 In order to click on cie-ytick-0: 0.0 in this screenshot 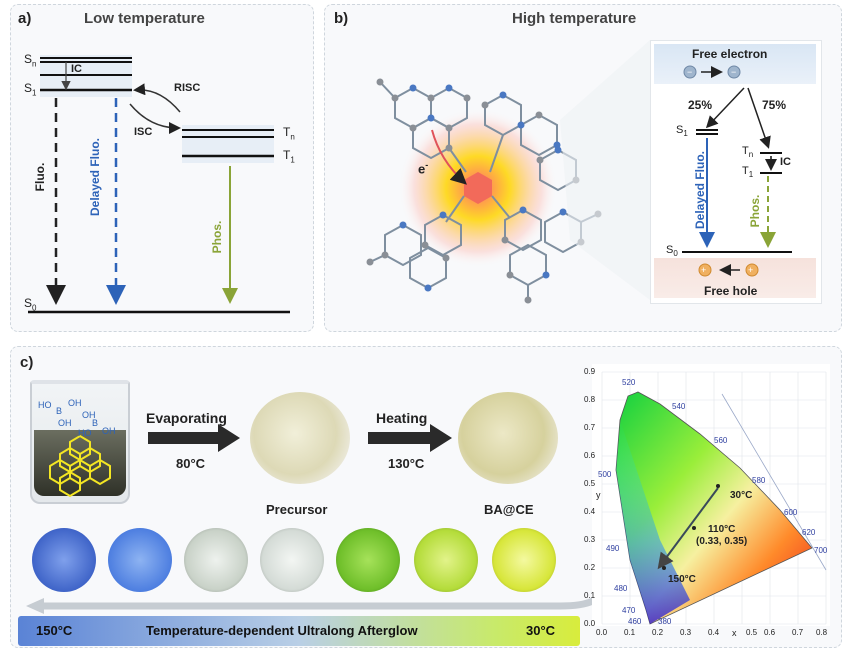, I will do `click(590, 623)`.